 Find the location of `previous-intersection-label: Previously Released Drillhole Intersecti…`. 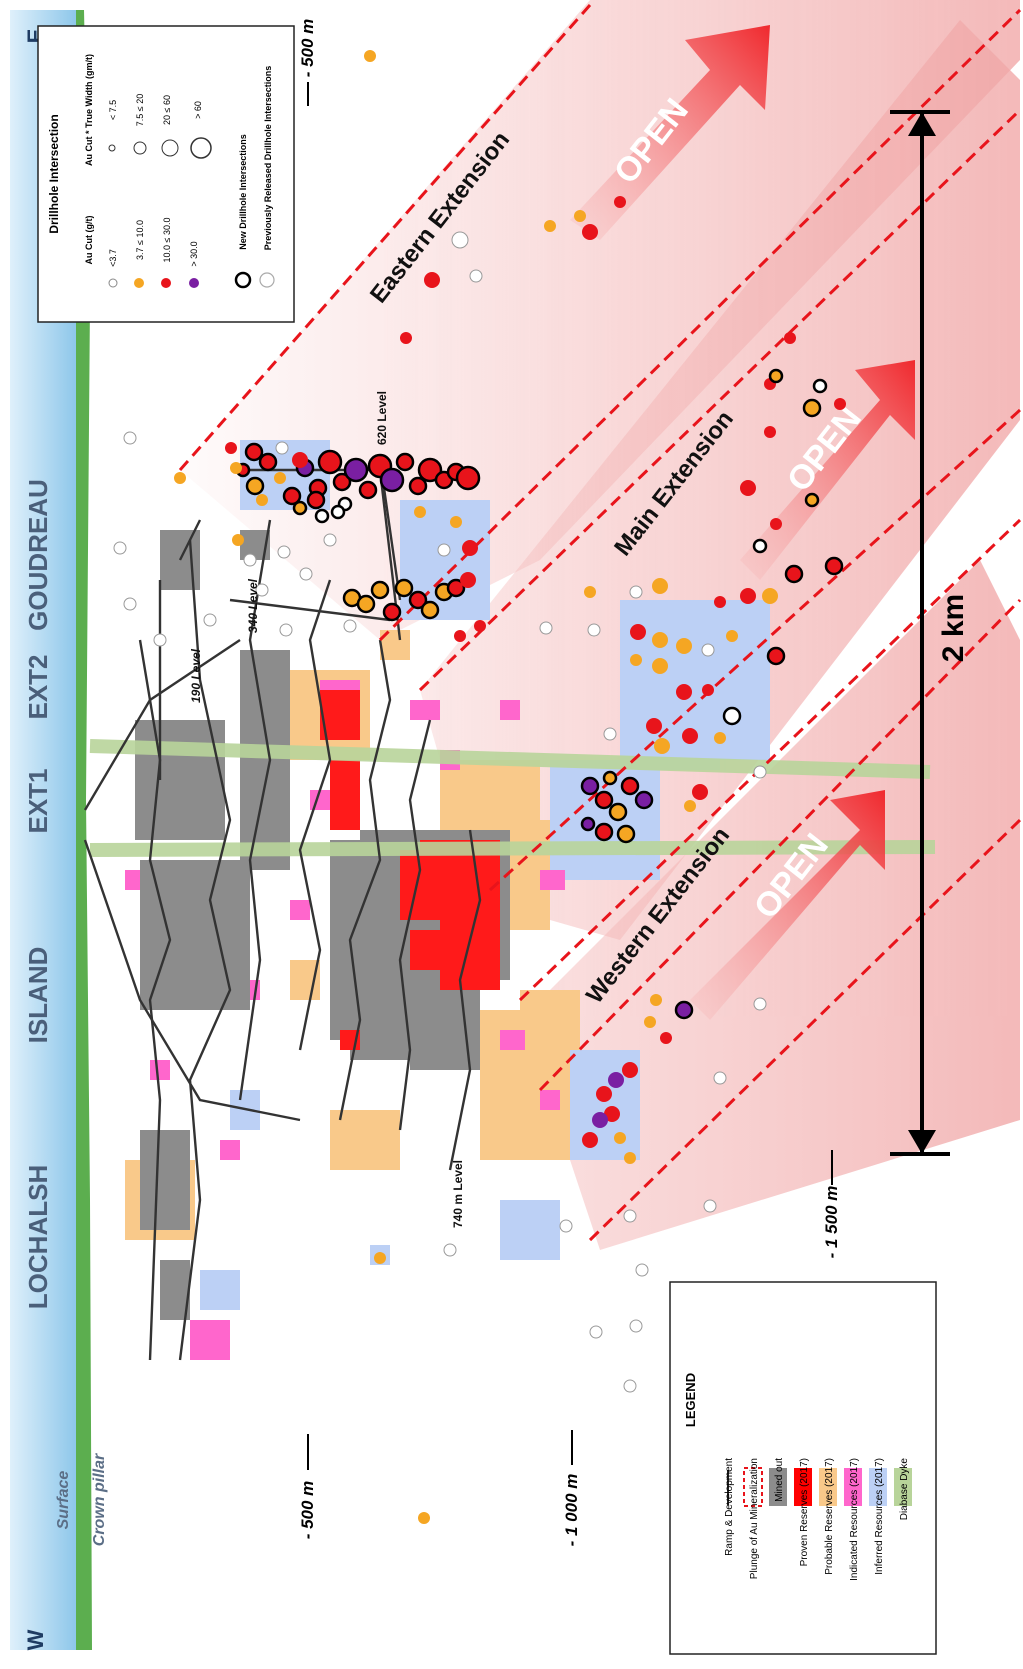

previous-intersection-label: Previously Released Drillhole Intersecti… is located at coordinates (268, 158).